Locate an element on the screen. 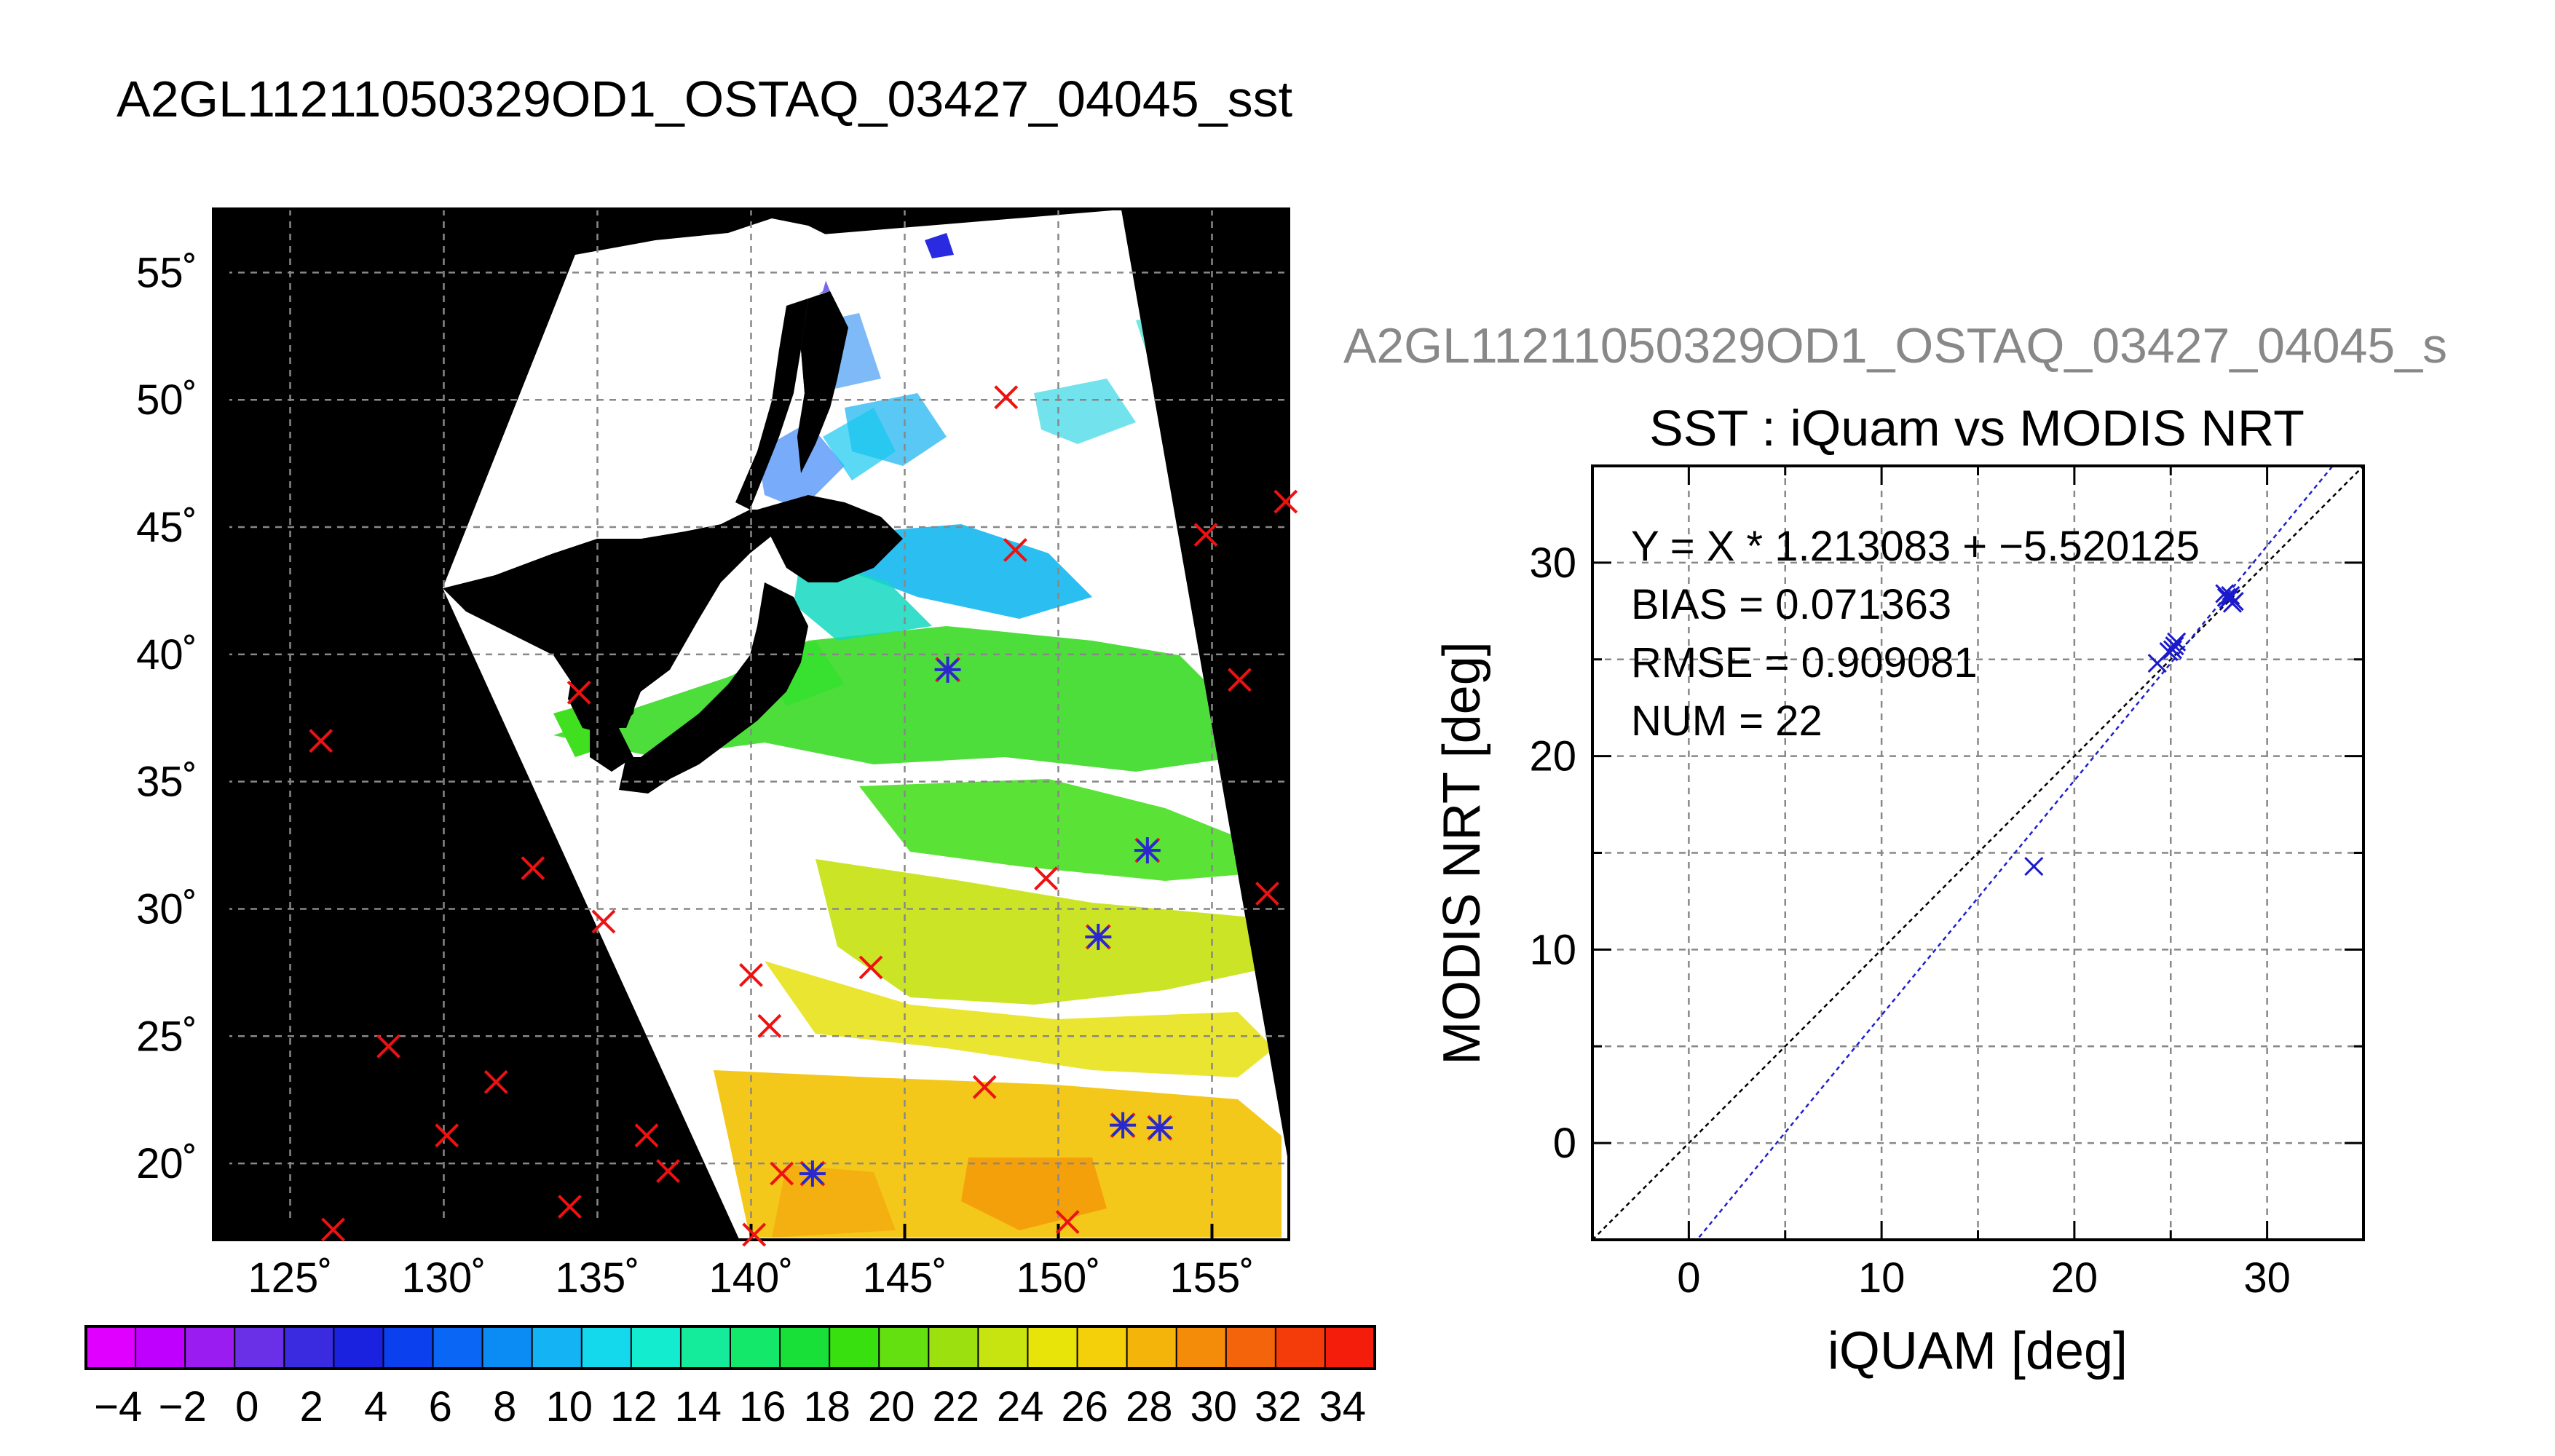 The width and height of the screenshot is (2555, 1456). count-value: NUM = 22 is located at coordinates (1727, 721).